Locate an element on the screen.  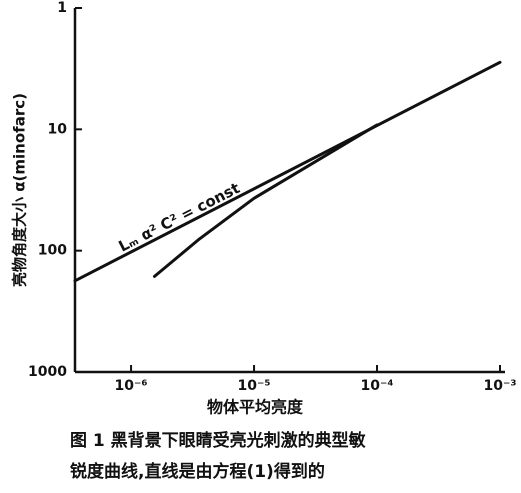
y-tick-label: 100 is located at coordinates (52, 251).